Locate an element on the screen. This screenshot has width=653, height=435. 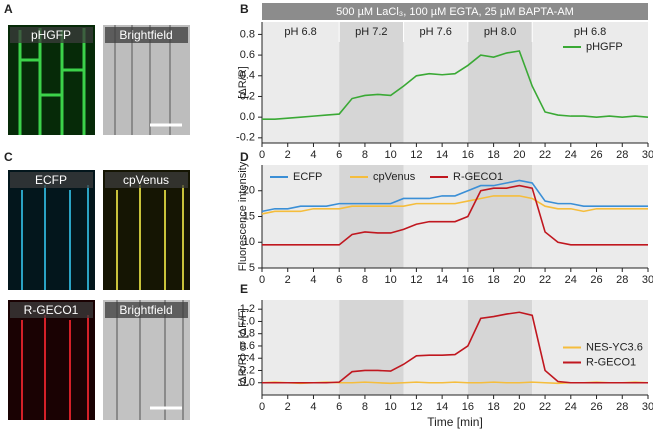
y-axis-title: [ΔR/R] is located at coordinates (243, 82).